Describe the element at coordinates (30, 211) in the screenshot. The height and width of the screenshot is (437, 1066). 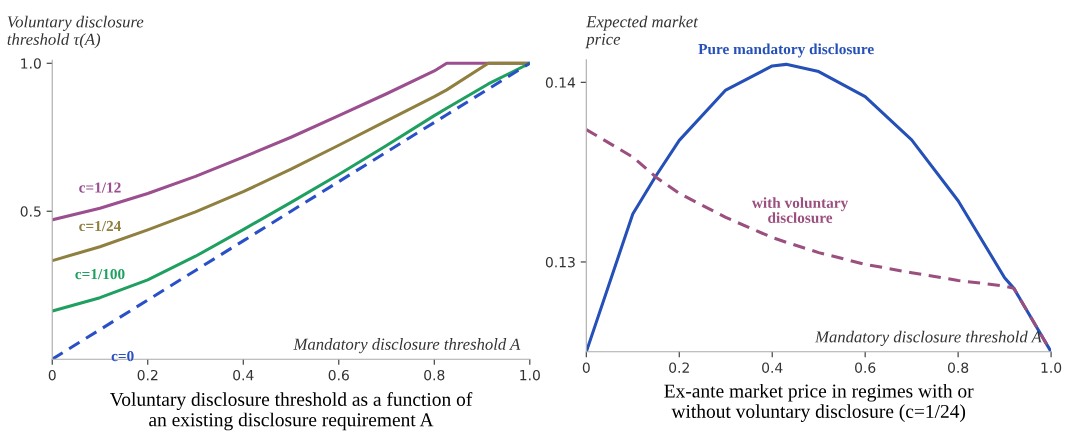
I see `y-tick-label: 0.5` at that location.